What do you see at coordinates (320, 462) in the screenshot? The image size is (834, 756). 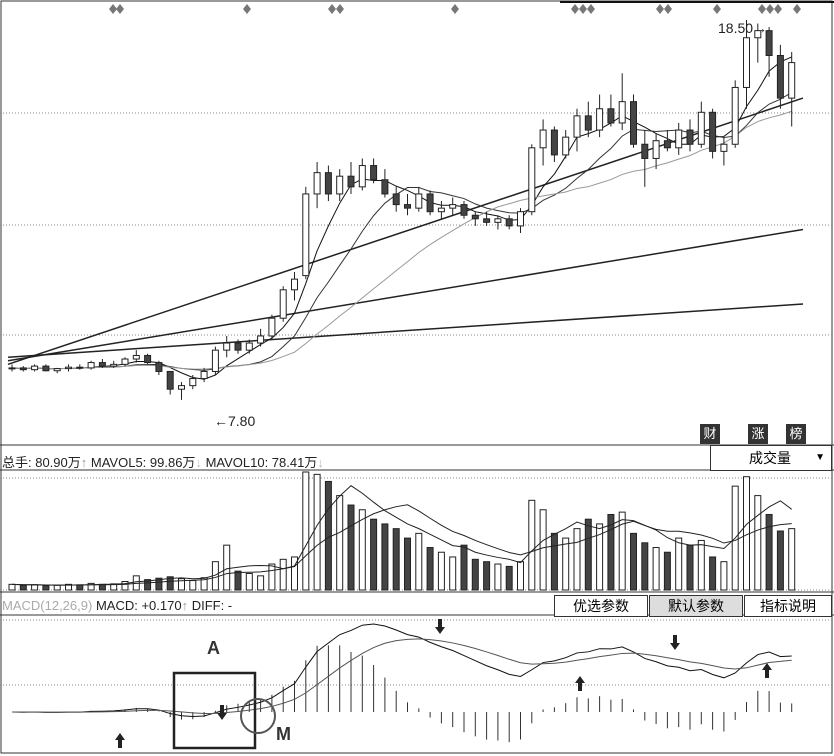 I see `down-arrow-icon: ↓` at bounding box center [320, 462].